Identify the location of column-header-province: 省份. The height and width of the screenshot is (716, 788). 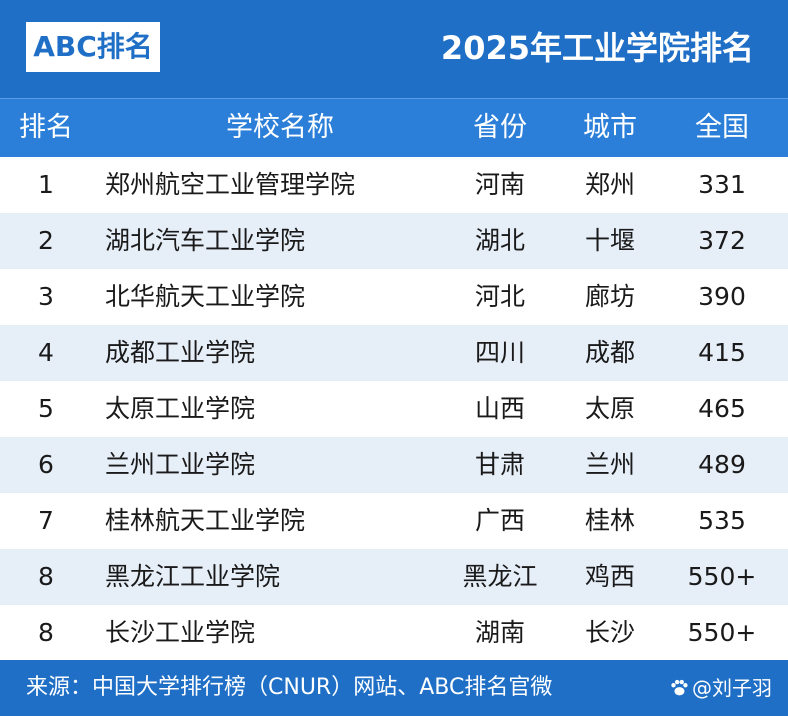
(500, 127).